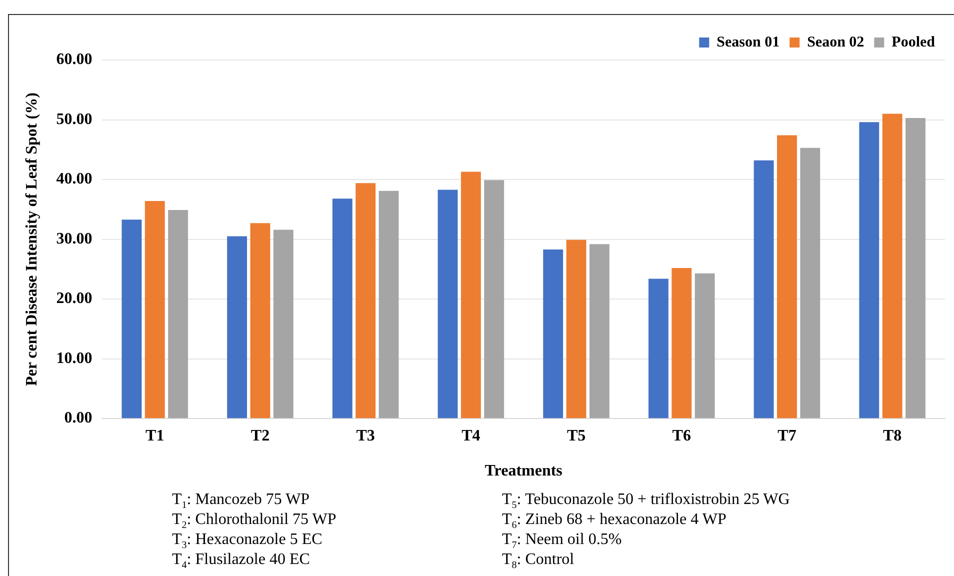 The image size is (954, 576). I want to click on text: T$_{4}$: Flusilazole 40 EC, so click(241, 561).